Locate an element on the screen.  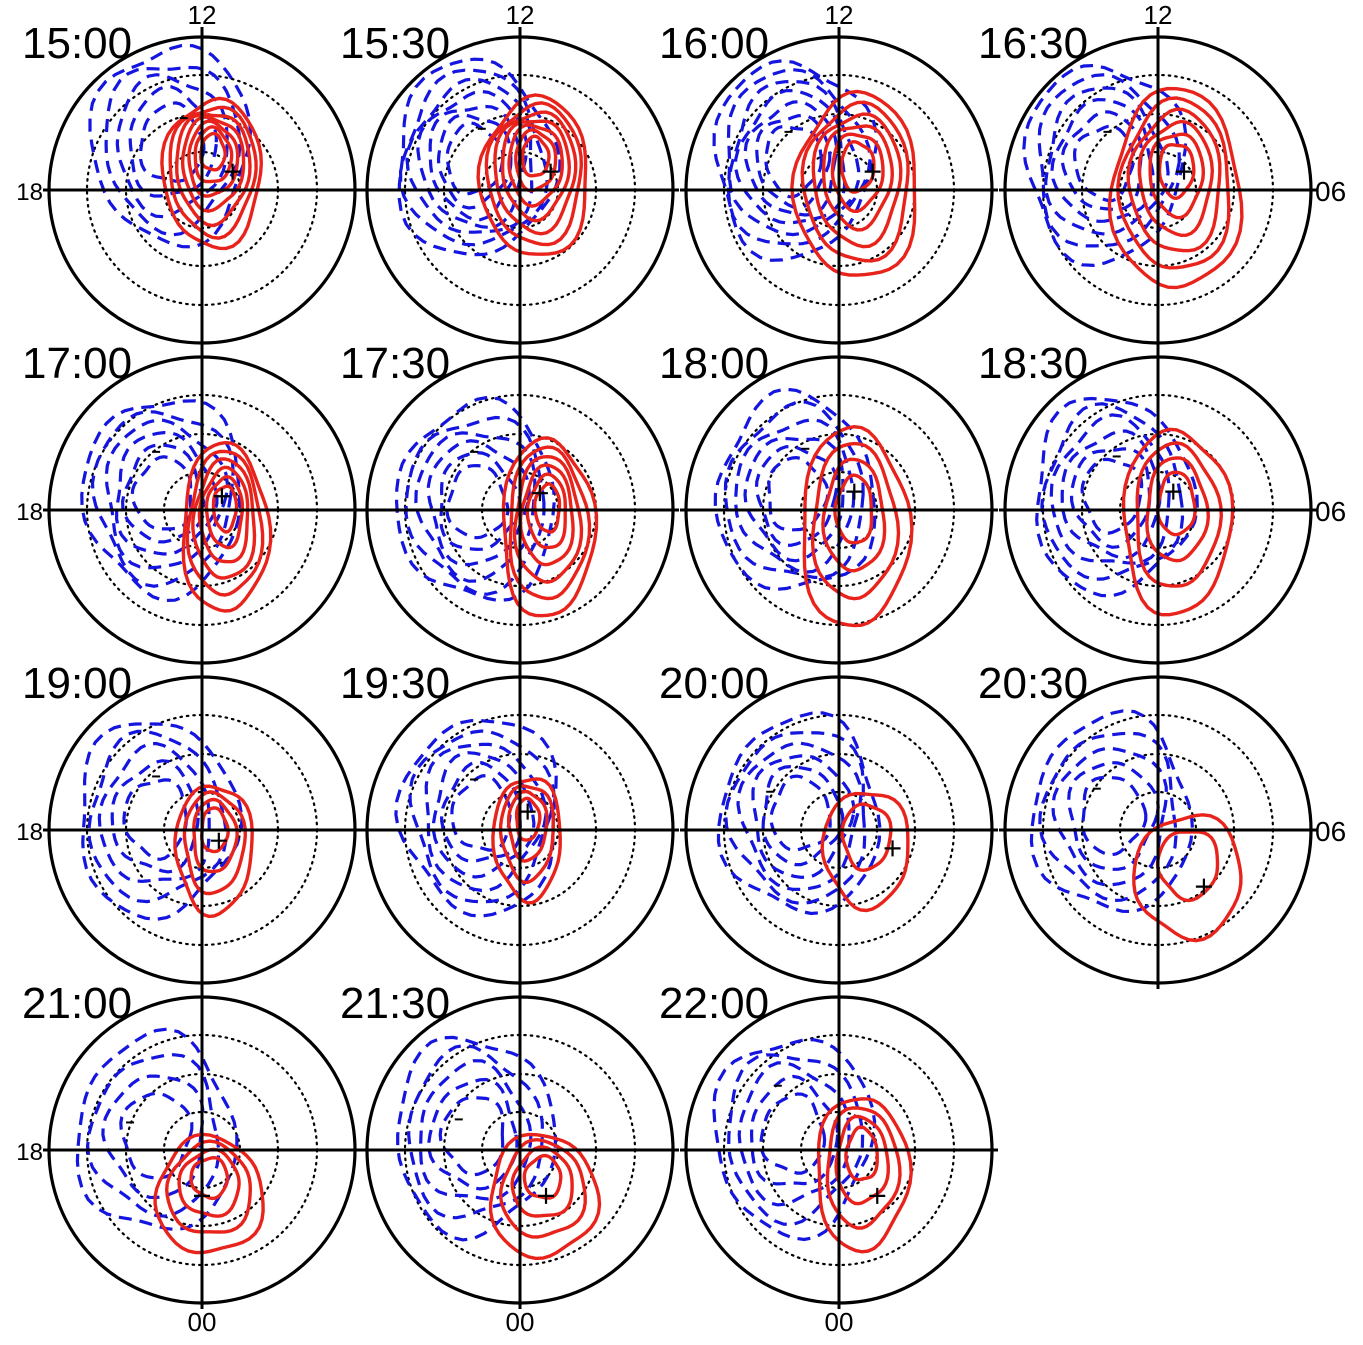
polar-panel-11: 20:00 is located at coordinates (828, 824).